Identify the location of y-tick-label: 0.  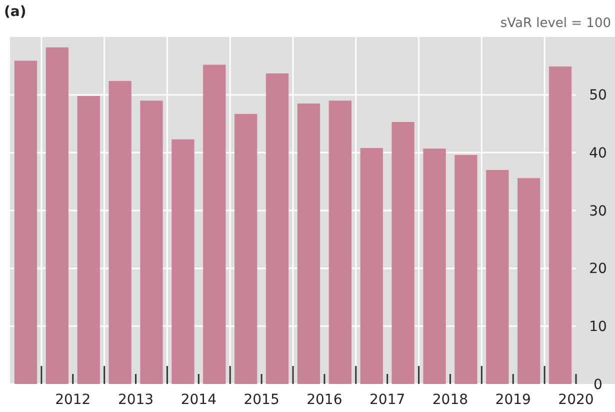
(598, 384).